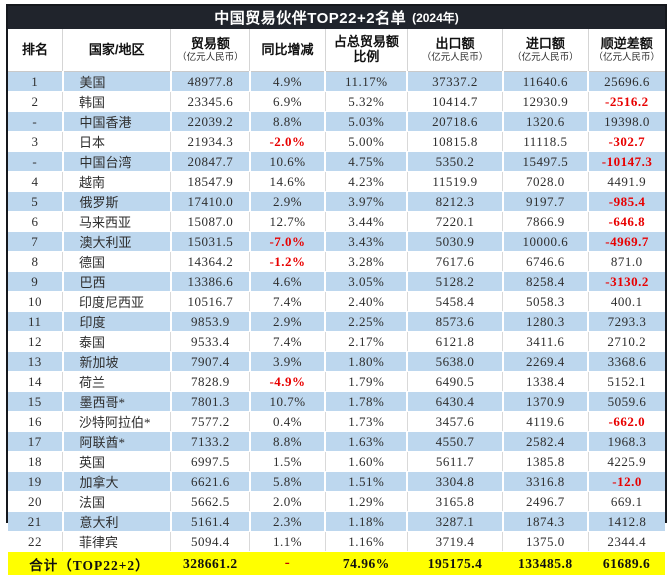 This screenshot has width=672, height=575. Describe the element at coordinates (210, 482) in the screenshot. I see `cell-trade: 6621.6` at that location.